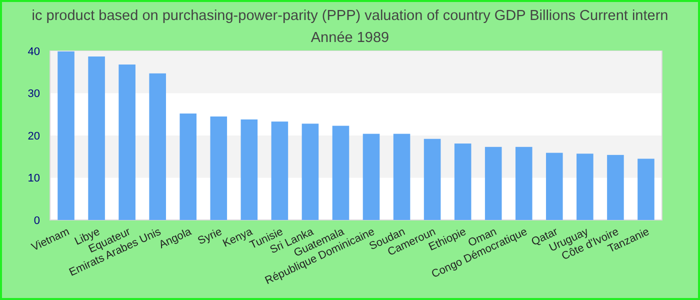 This screenshot has width=700, height=300. Describe the element at coordinates (37, 220) in the screenshot. I see `y-tick-label: 0` at that location.